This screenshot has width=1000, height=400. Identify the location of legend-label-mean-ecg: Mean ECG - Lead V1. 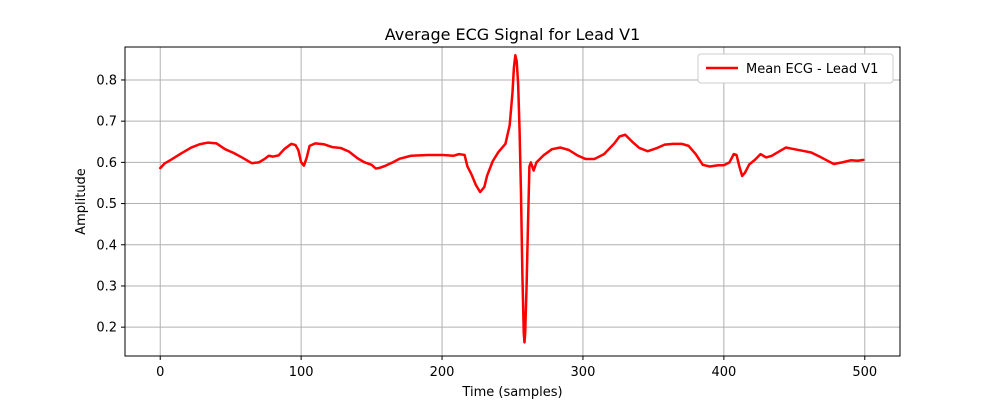
(812, 69).